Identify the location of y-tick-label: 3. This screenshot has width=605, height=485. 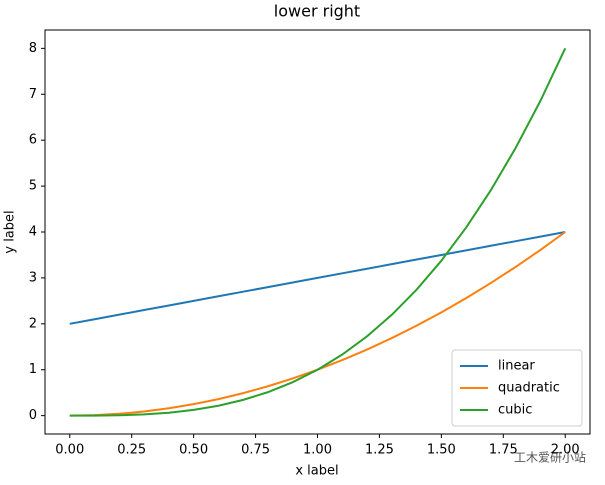
(33, 277).